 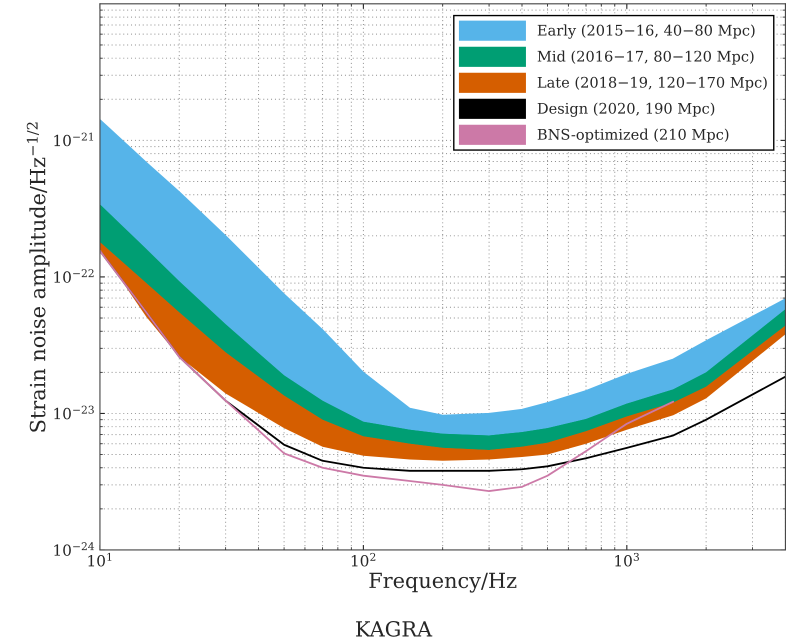 I want to click on y-axis-title: Strain noise amplitude/Hz$^{−1/2}$, so click(x=38, y=277).